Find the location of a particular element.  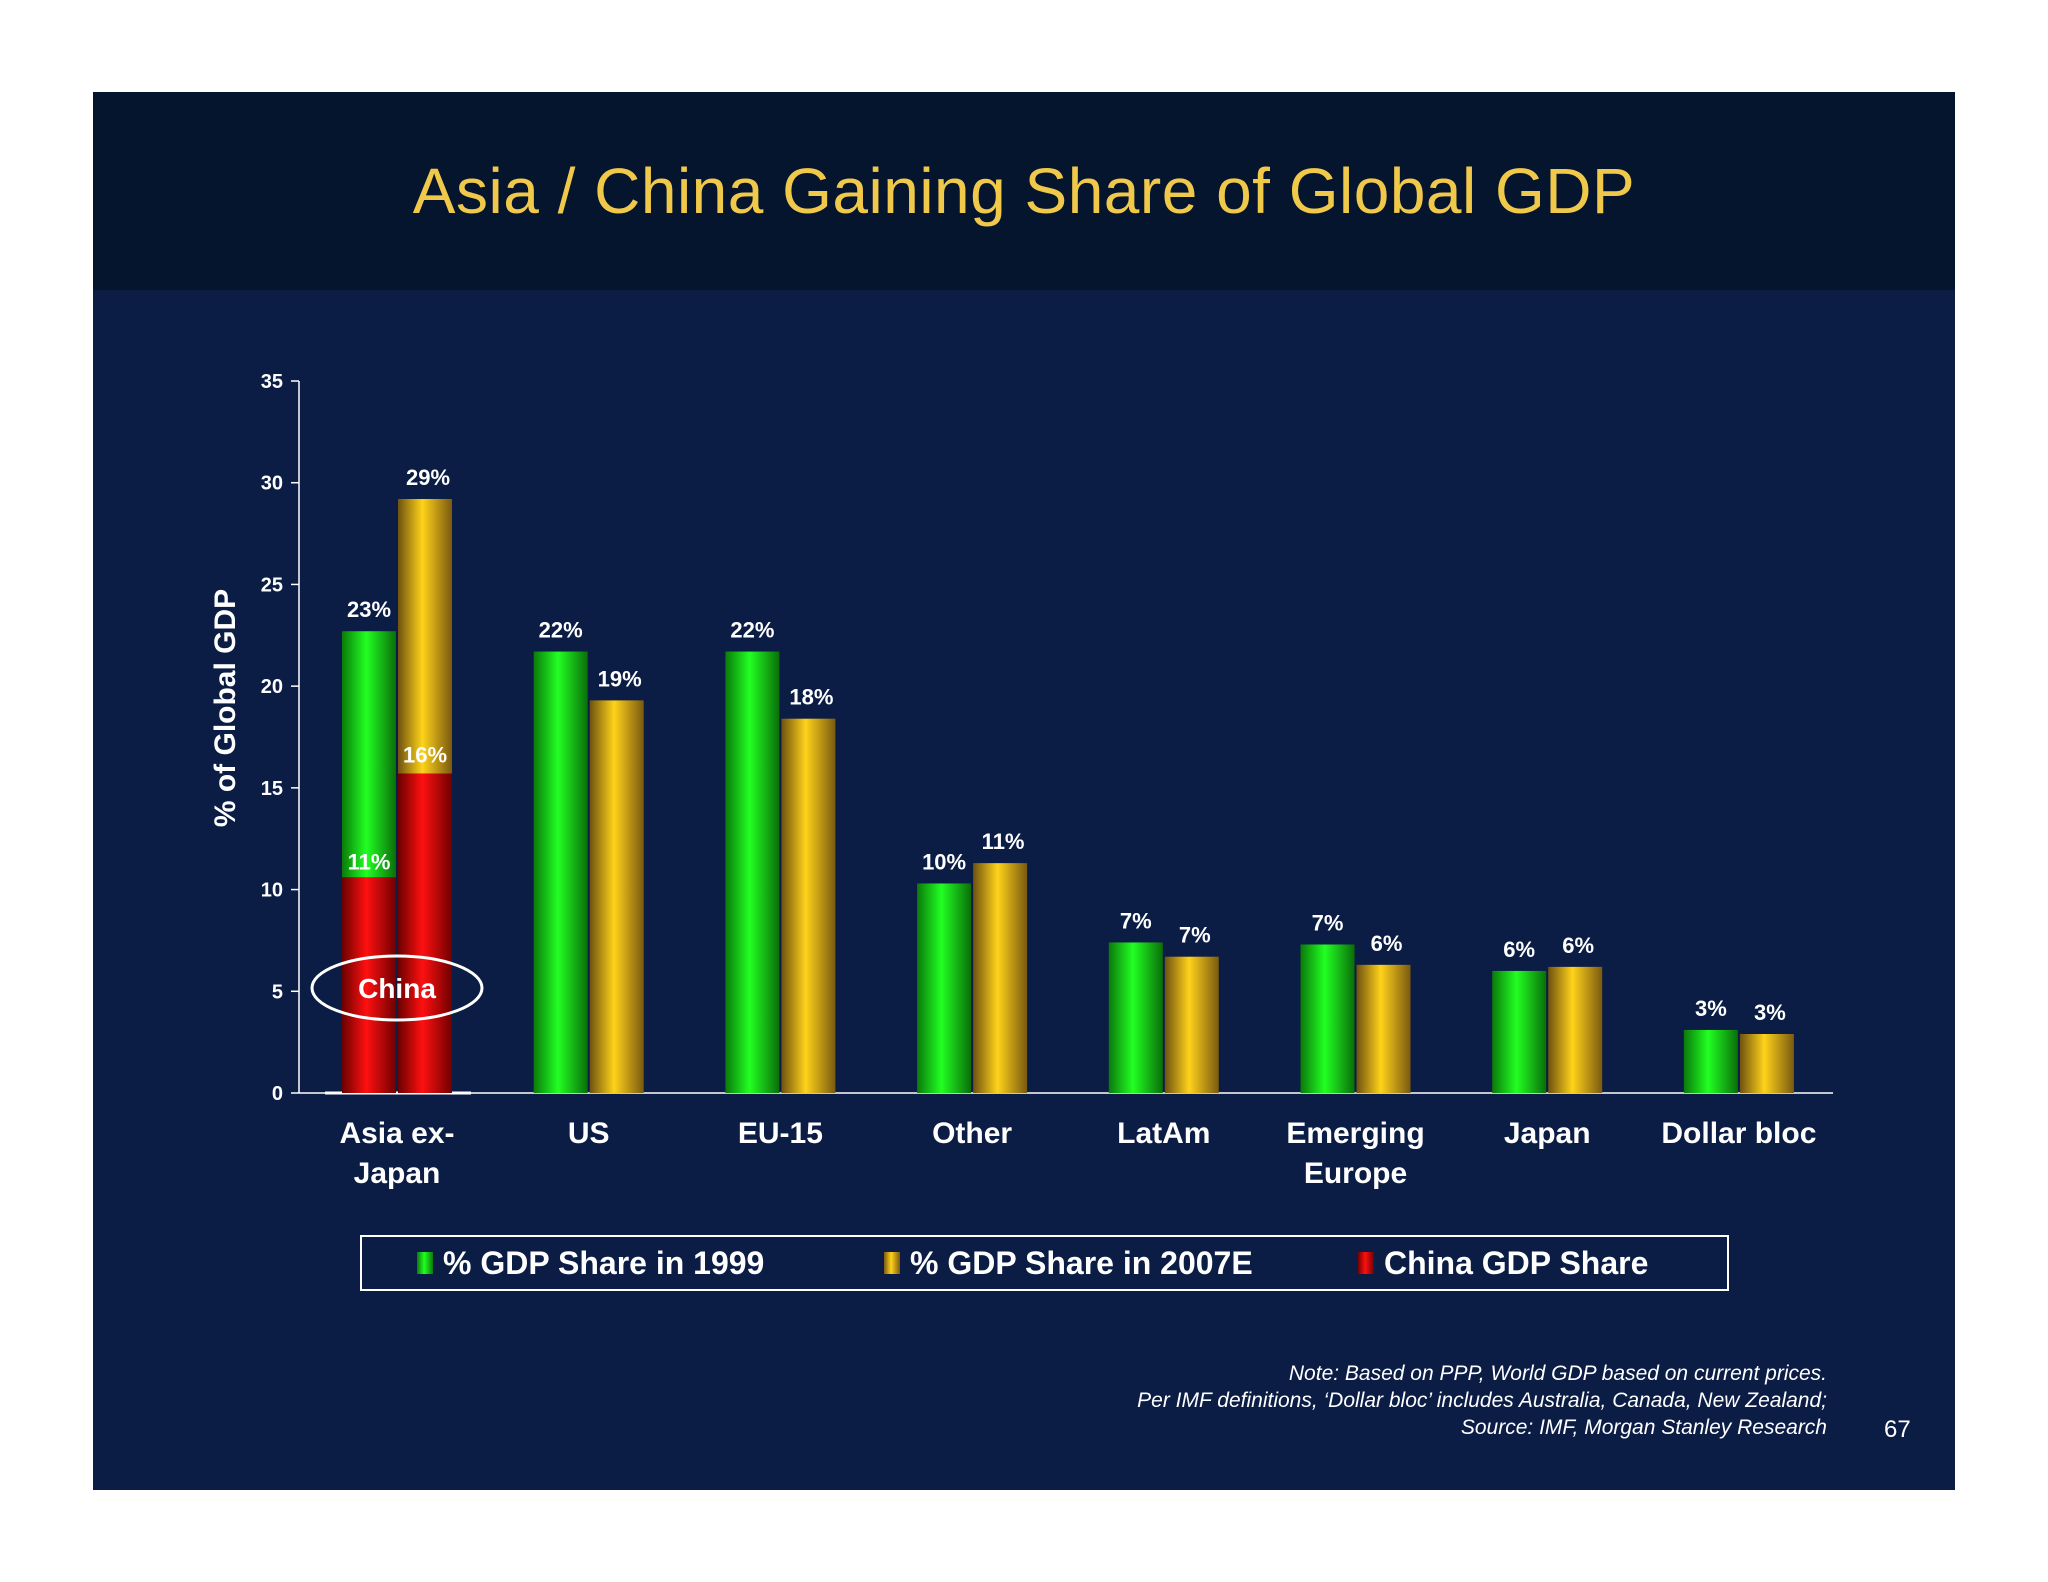

y-tick-label: 15 is located at coordinates (272, 789).